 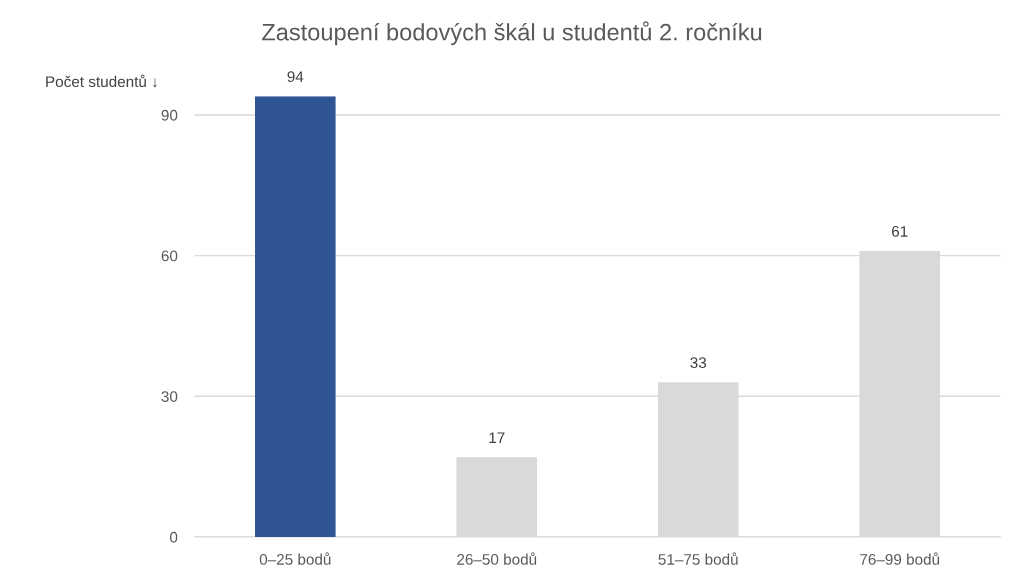 What do you see at coordinates (698, 558) in the screenshot?
I see `x-tick-label: 51–75 bodů` at bounding box center [698, 558].